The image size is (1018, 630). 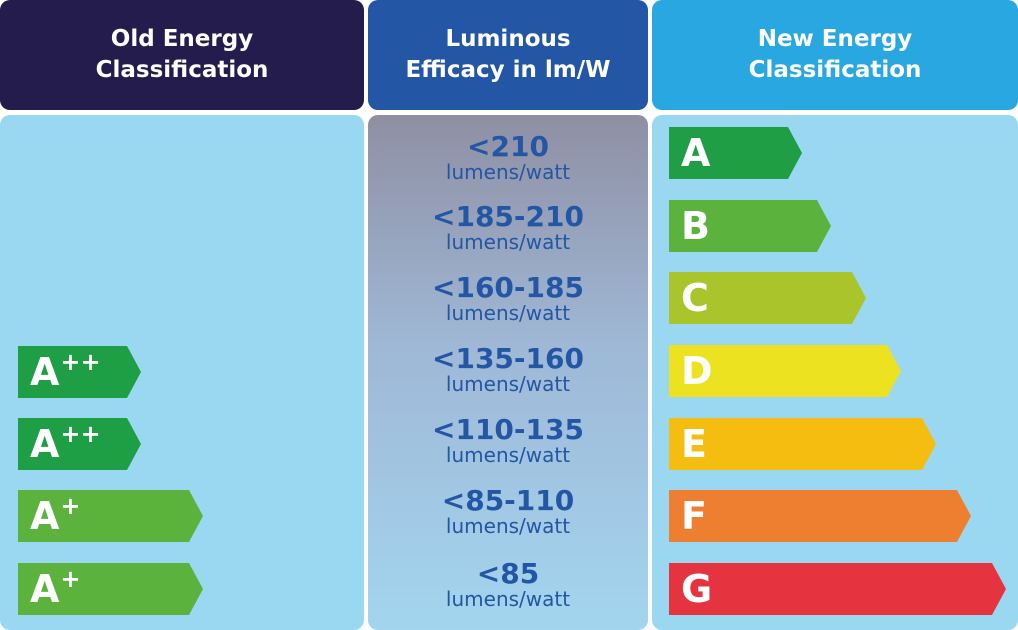 I want to click on new-class-arrow-a: A, so click(x=735, y=153).